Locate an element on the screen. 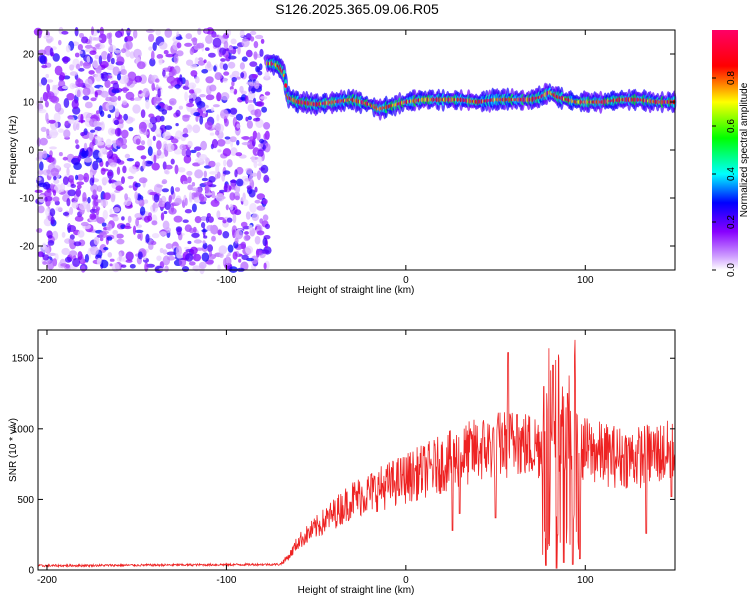 The image size is (750, 600). colorbar-label: Normalized spectral amplitude is located at coordinates (744, 149).